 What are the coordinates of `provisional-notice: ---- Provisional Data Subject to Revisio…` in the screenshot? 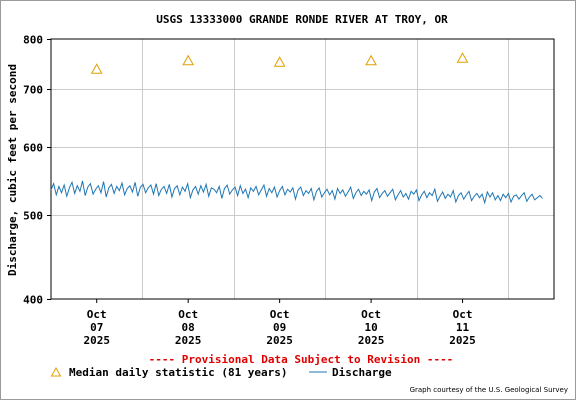 It's located at (301, 359).